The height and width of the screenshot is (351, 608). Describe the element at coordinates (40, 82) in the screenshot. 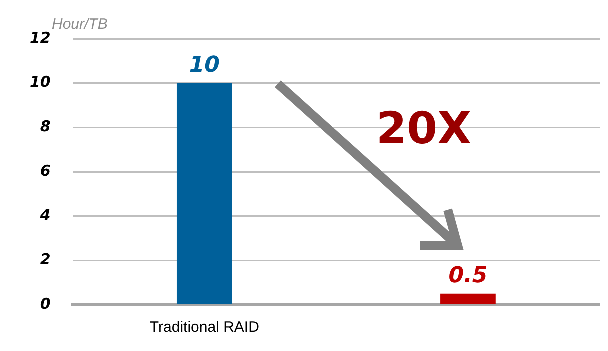

I see `y-tick-label: 10` at that location.